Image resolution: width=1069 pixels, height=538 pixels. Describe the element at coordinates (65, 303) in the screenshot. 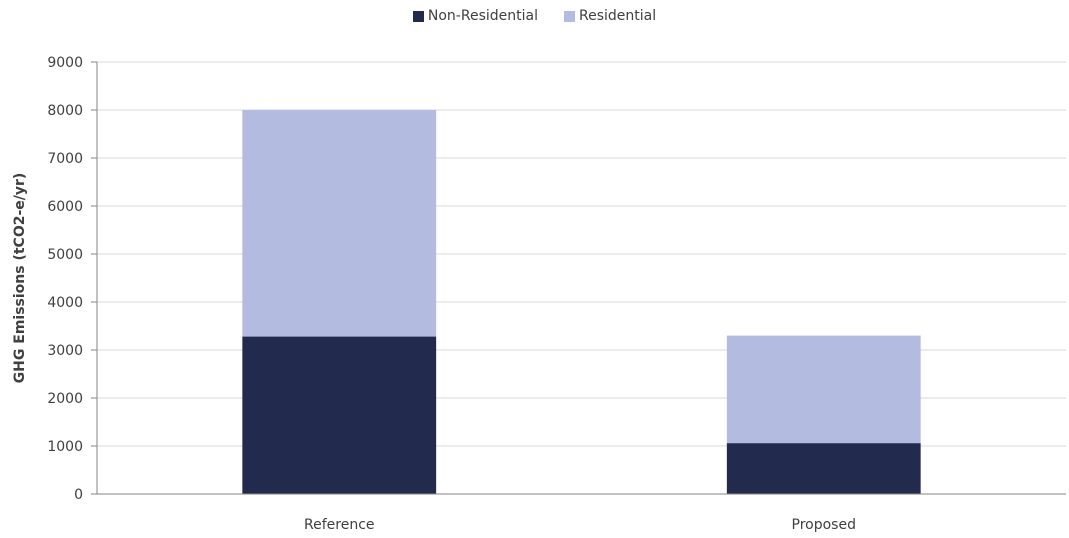

I see `y-tick-label: 4000` at that location.